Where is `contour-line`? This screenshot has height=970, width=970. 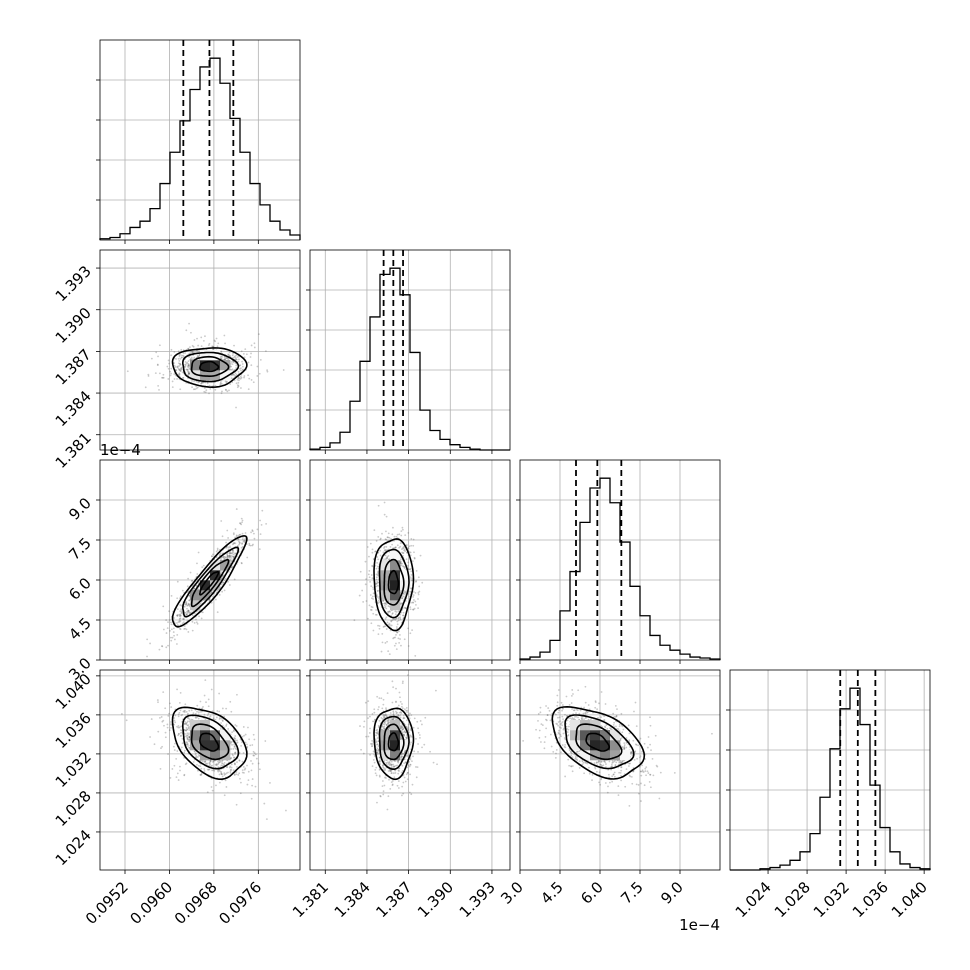
contour-line is located at coordinates (210, 366).